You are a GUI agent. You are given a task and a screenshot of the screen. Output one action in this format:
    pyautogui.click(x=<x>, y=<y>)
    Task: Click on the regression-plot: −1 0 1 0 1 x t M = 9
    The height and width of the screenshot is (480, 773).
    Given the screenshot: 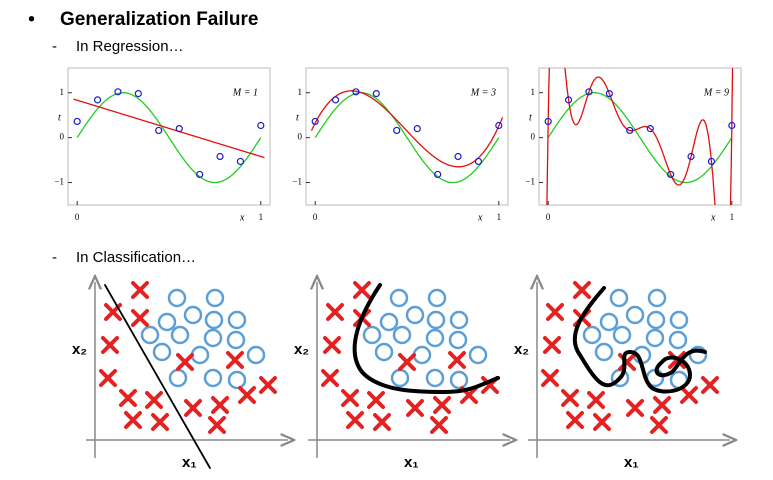 What is the action you would take?
    pyautogui.click(x=633, y=145)
    